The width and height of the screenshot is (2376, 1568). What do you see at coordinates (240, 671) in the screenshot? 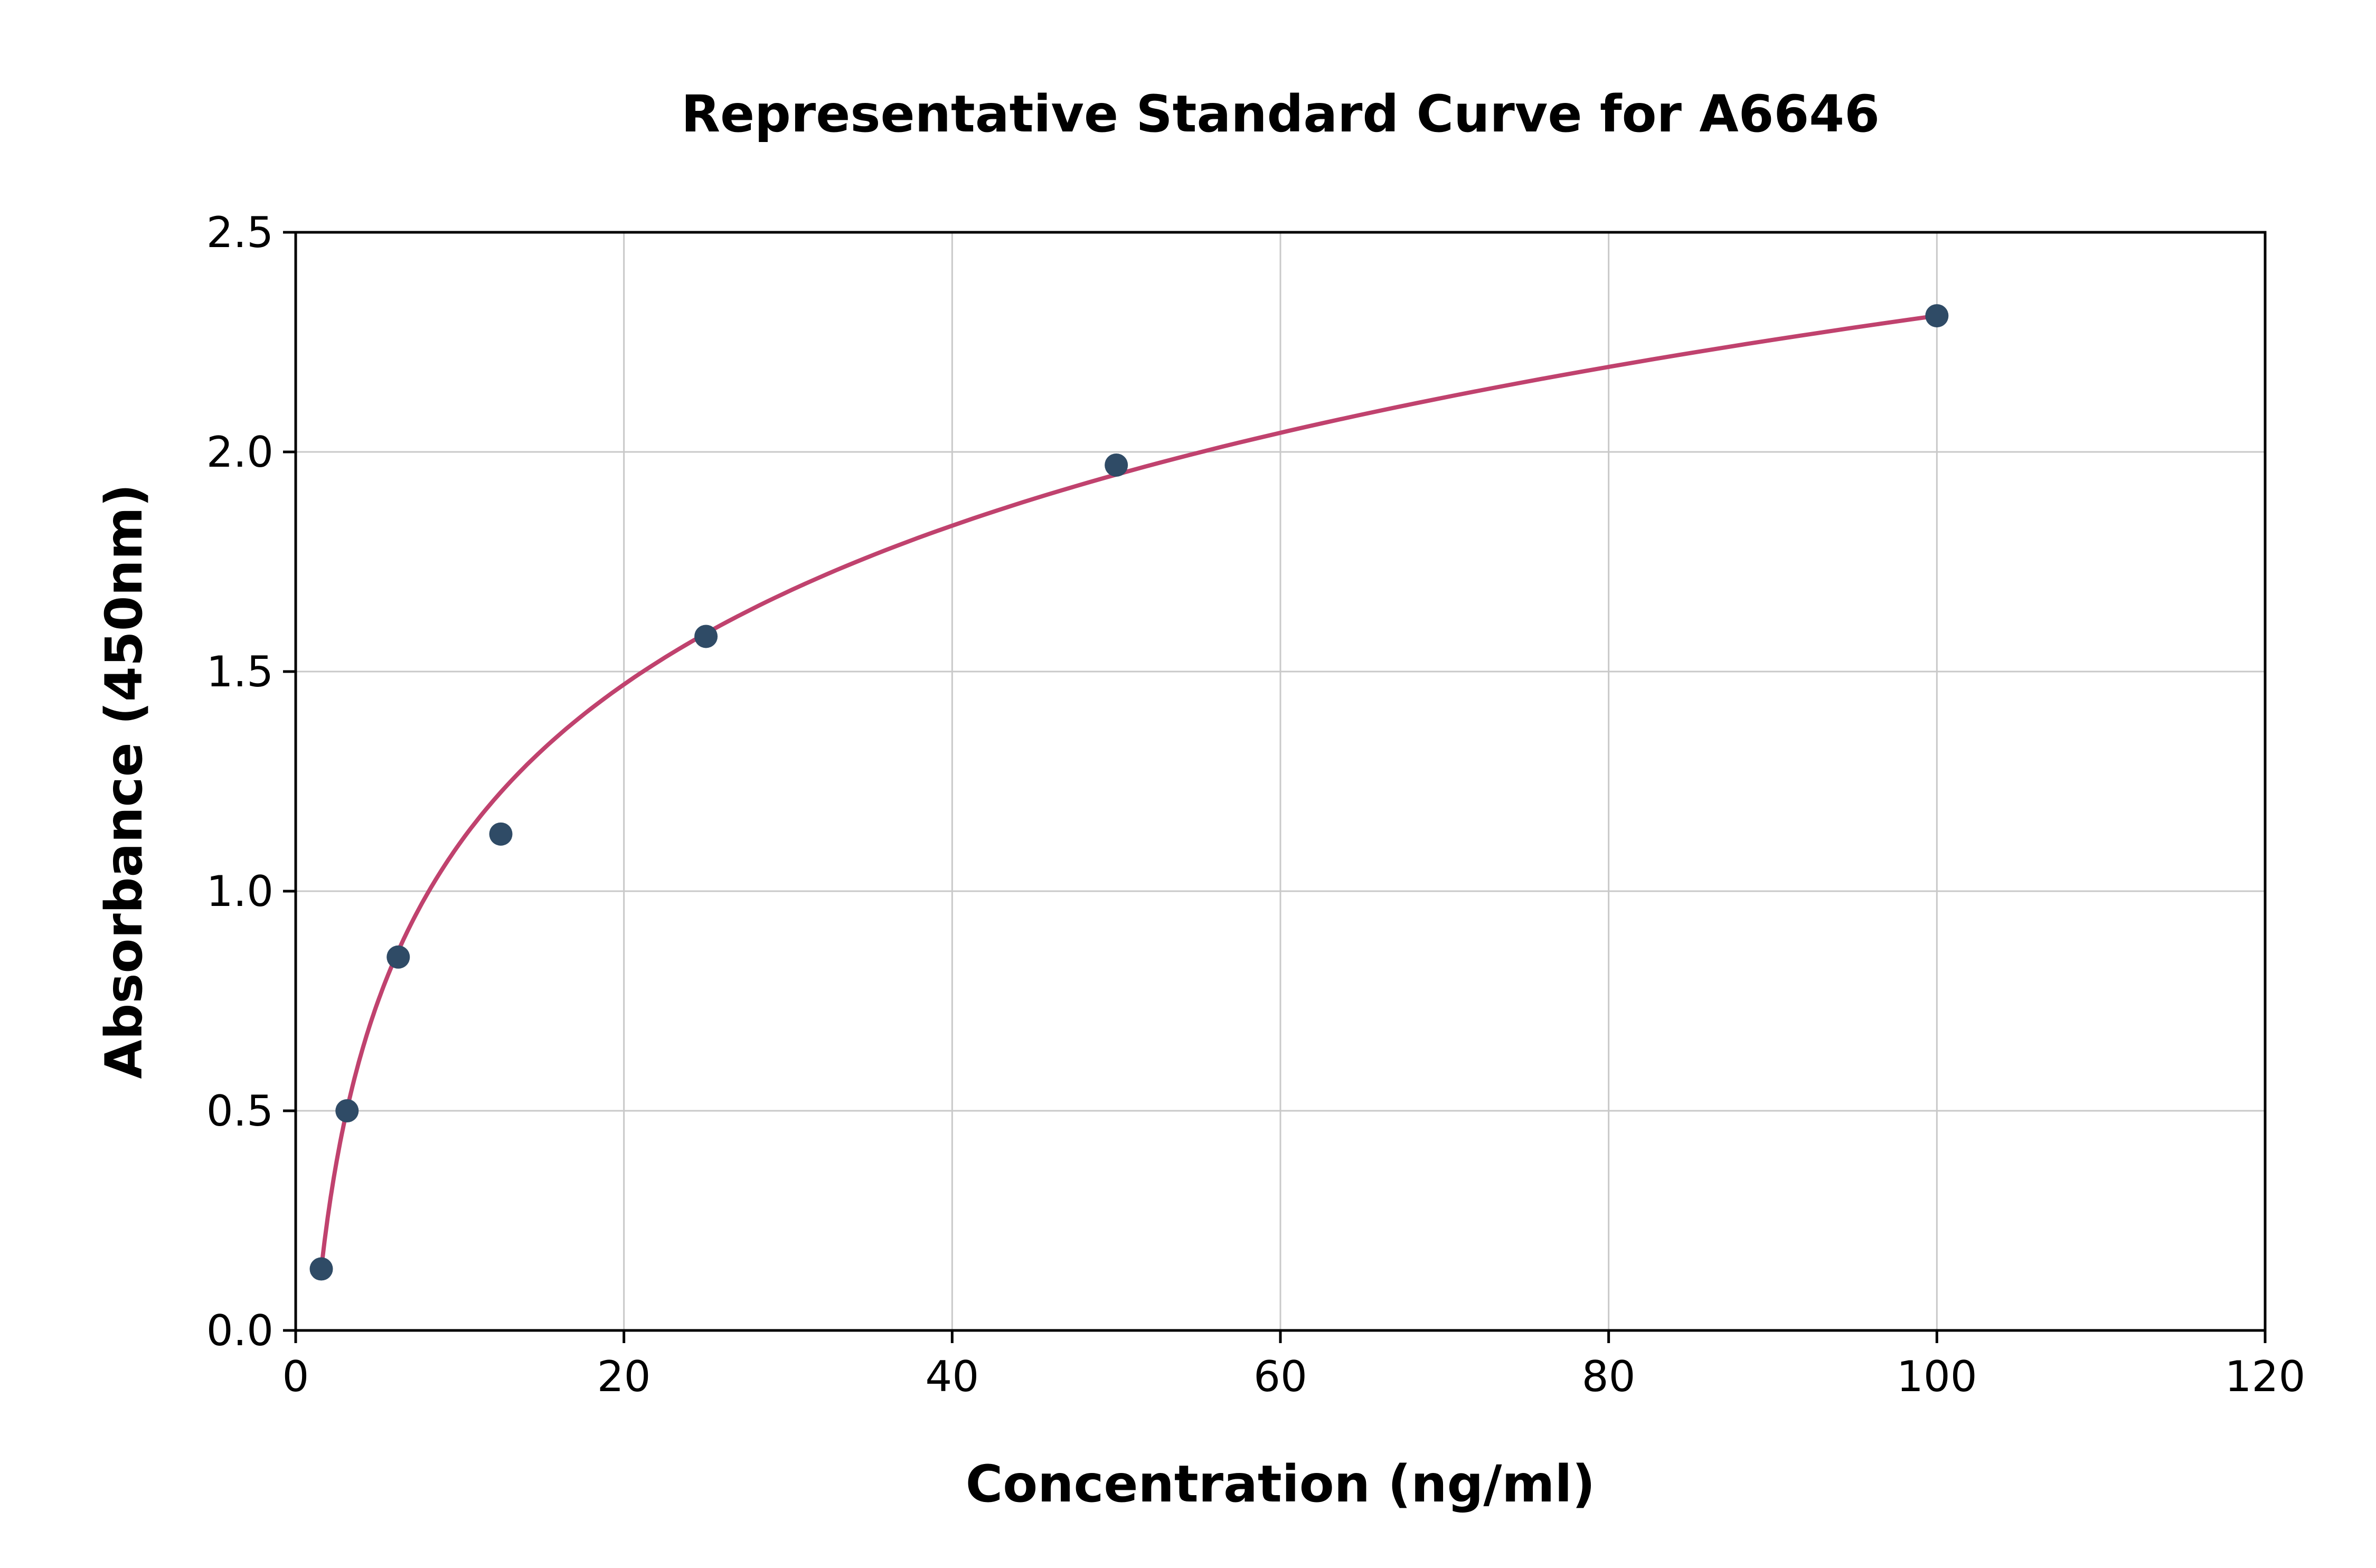
I see `y-tick-label: 1.5` at bounding box center [240, 671].